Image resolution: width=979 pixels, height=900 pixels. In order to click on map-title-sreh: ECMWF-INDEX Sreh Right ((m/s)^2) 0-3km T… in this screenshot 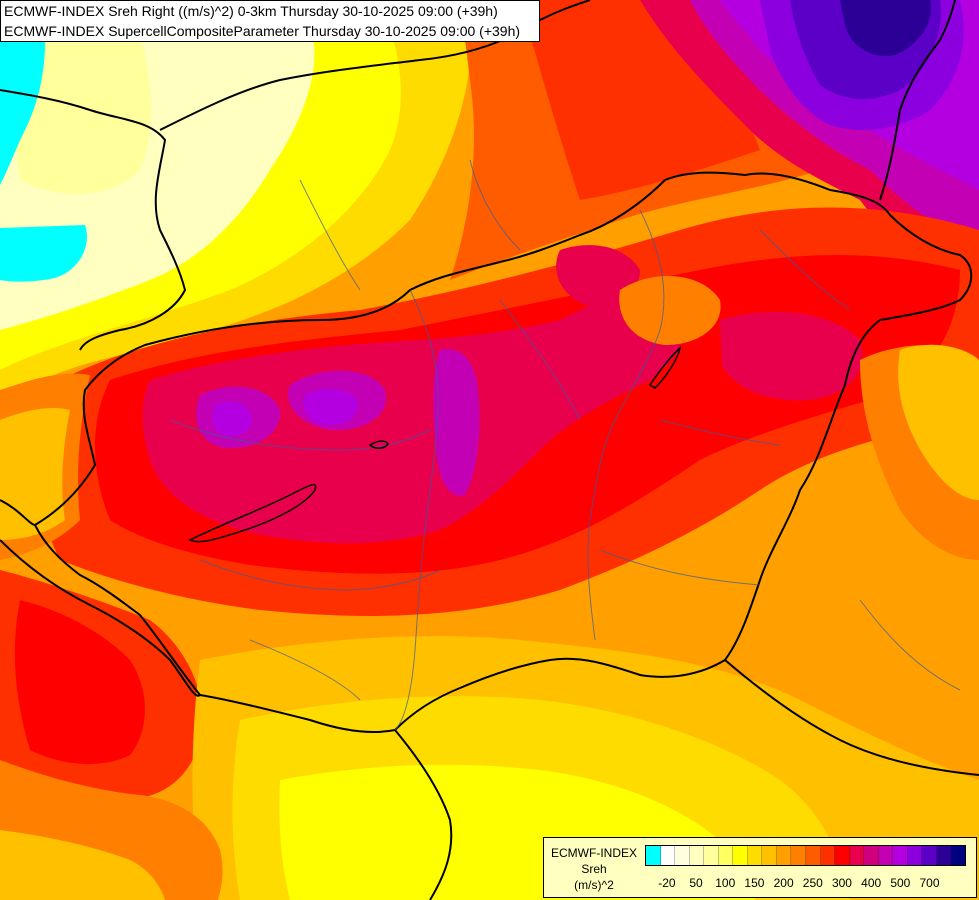, I will do `click(251, 11)`.